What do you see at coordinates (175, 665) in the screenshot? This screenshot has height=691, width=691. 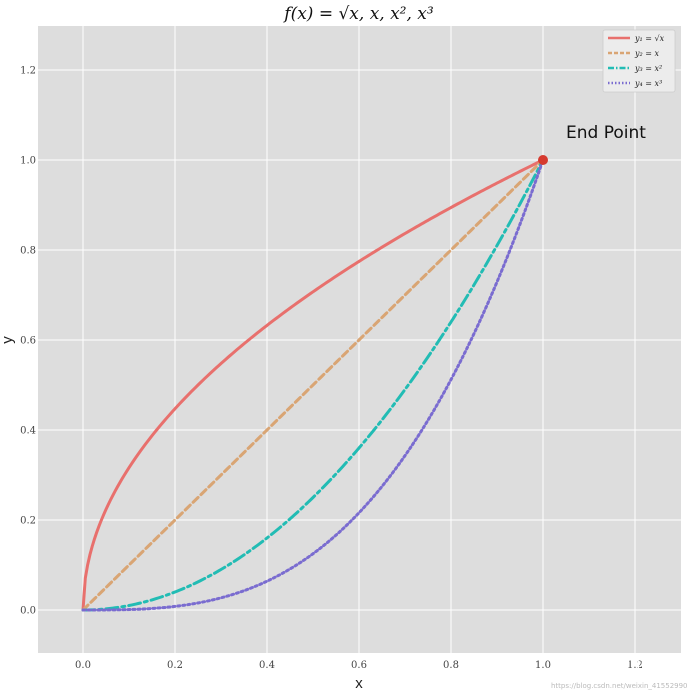 I see `x-tick-label: 0.2` at bounding box center [175, 665].